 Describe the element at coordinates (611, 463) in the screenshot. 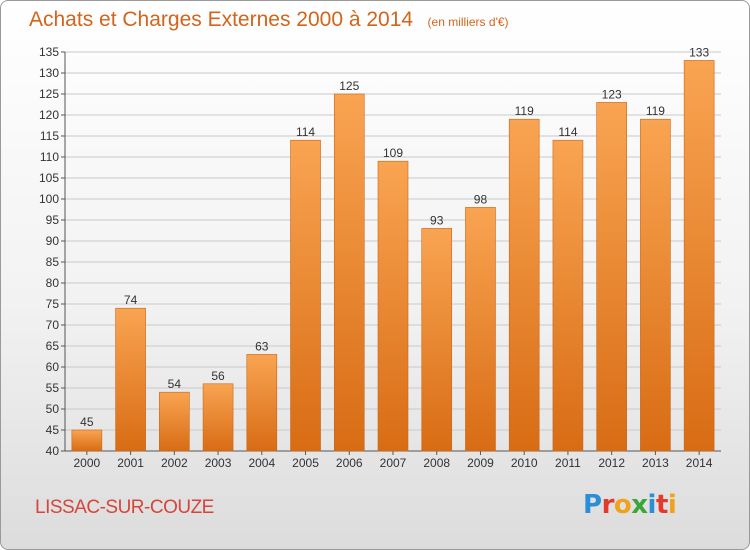

I see `x-tick-label: 2012` at that location.